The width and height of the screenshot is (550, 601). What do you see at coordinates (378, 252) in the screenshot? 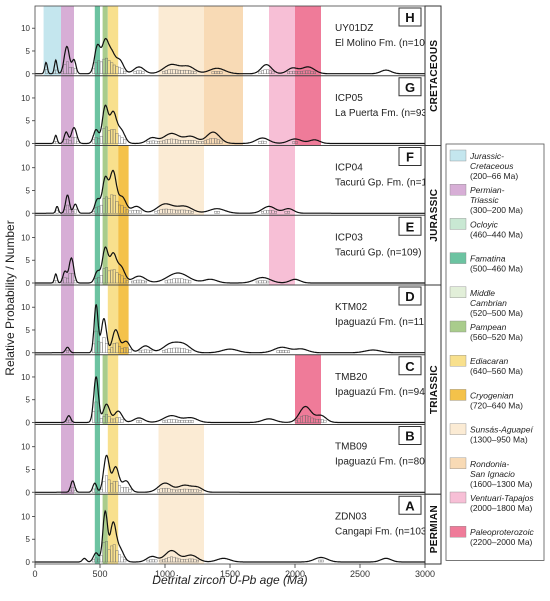
I see `formation-label: Tacurú Gp. (n=109)` at bounding box center [378, 252].